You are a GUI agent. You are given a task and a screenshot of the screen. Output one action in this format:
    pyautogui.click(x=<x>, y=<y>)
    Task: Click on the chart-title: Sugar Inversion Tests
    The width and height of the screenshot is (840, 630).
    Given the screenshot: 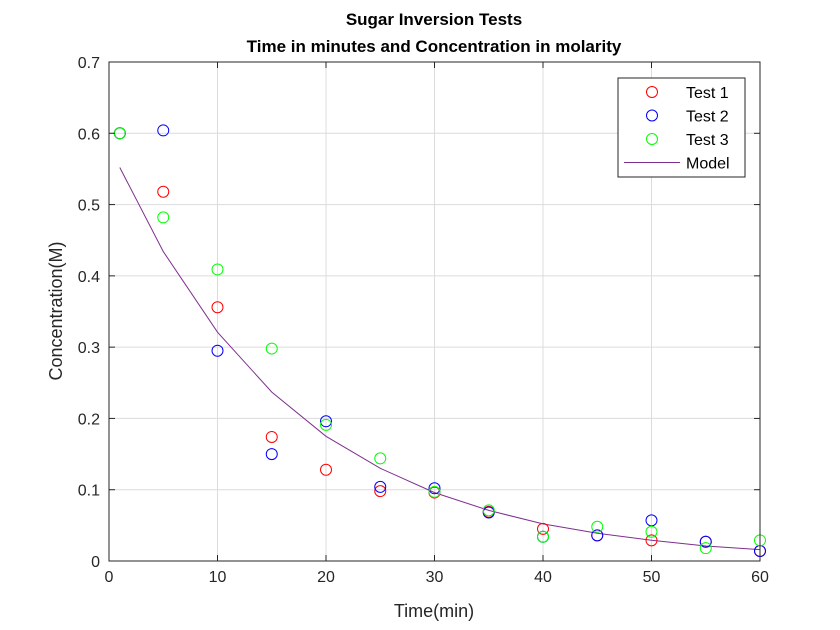 What is the action you would take?
    pyautogui.click(x=434, y=19)
    